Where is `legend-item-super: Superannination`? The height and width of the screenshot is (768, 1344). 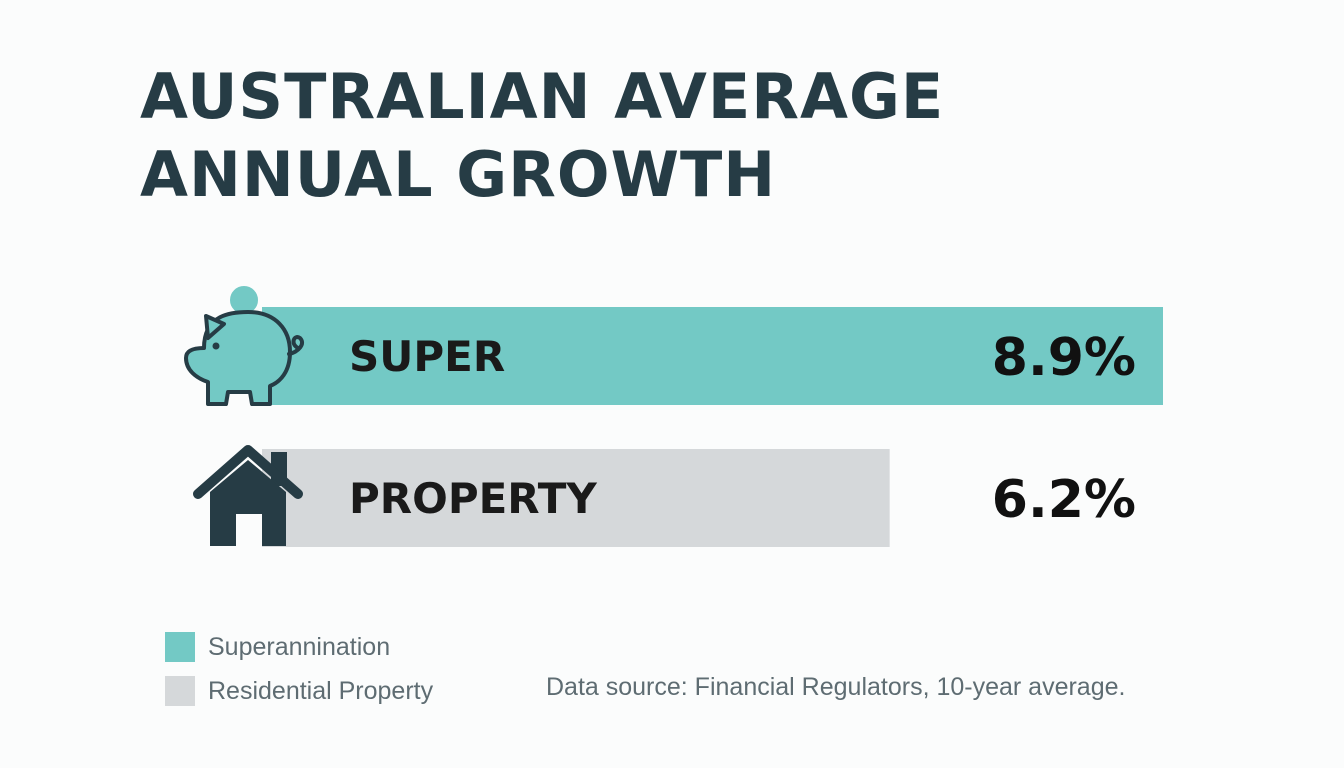 legend-item-super: Superannination is located at coordinates (299, 647).